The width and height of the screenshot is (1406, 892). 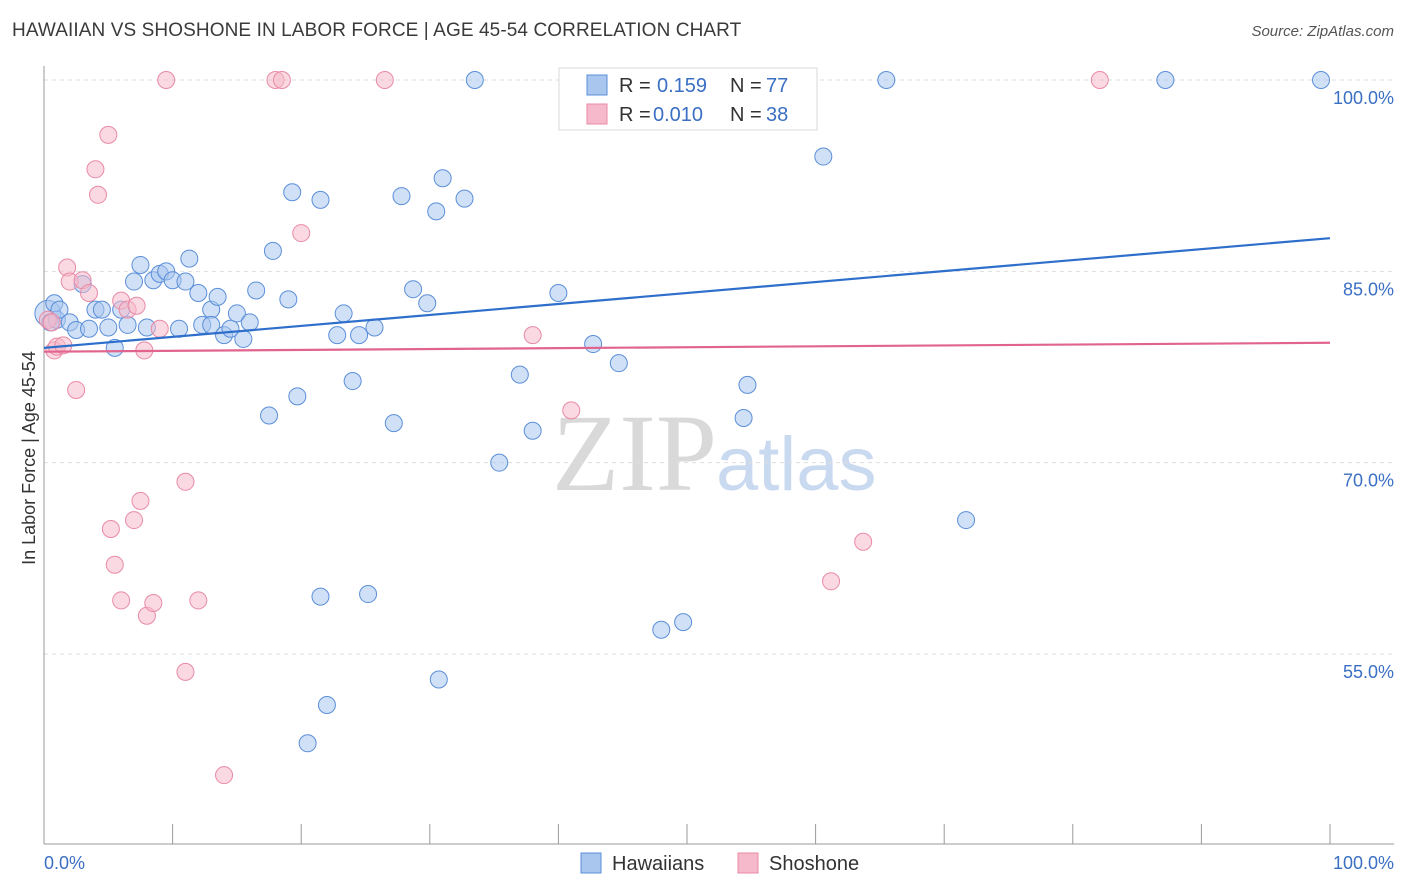 What do you see at coordinates (29, 458) in the screenshot?
I see `y-axis-label: In Labor Force | Age 45-54` at bounding box center [29, 458].